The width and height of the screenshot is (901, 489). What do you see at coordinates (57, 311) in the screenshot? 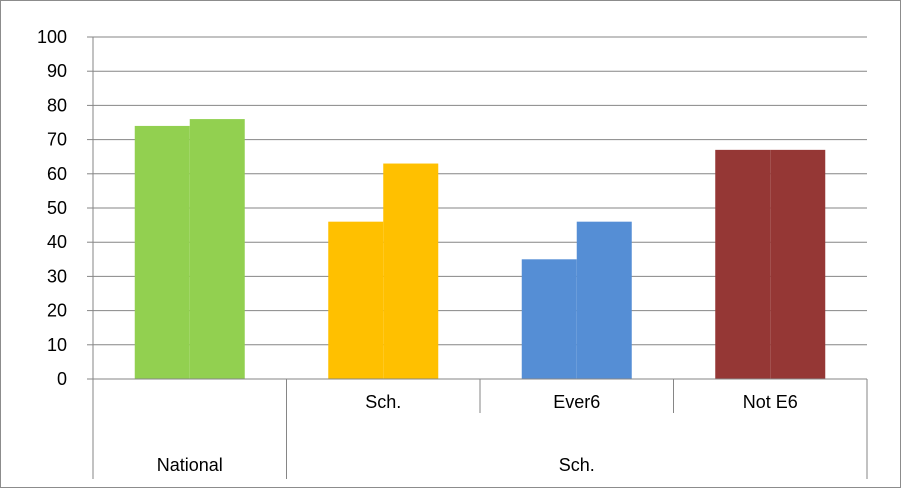
I see `y-tick-label: 20` at bounding box center [57, 311].